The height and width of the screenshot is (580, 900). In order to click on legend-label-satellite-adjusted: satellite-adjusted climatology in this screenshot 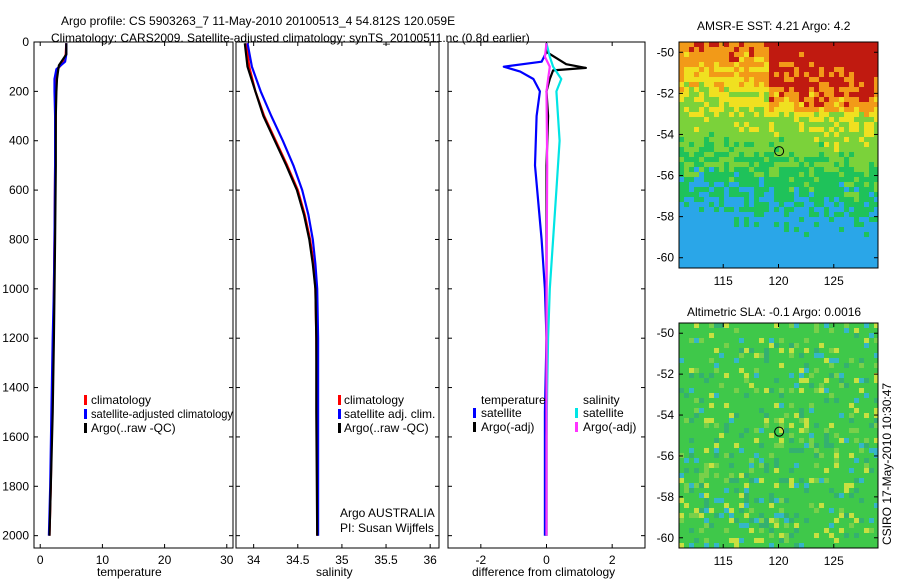, I will do `click(162, 414)`.